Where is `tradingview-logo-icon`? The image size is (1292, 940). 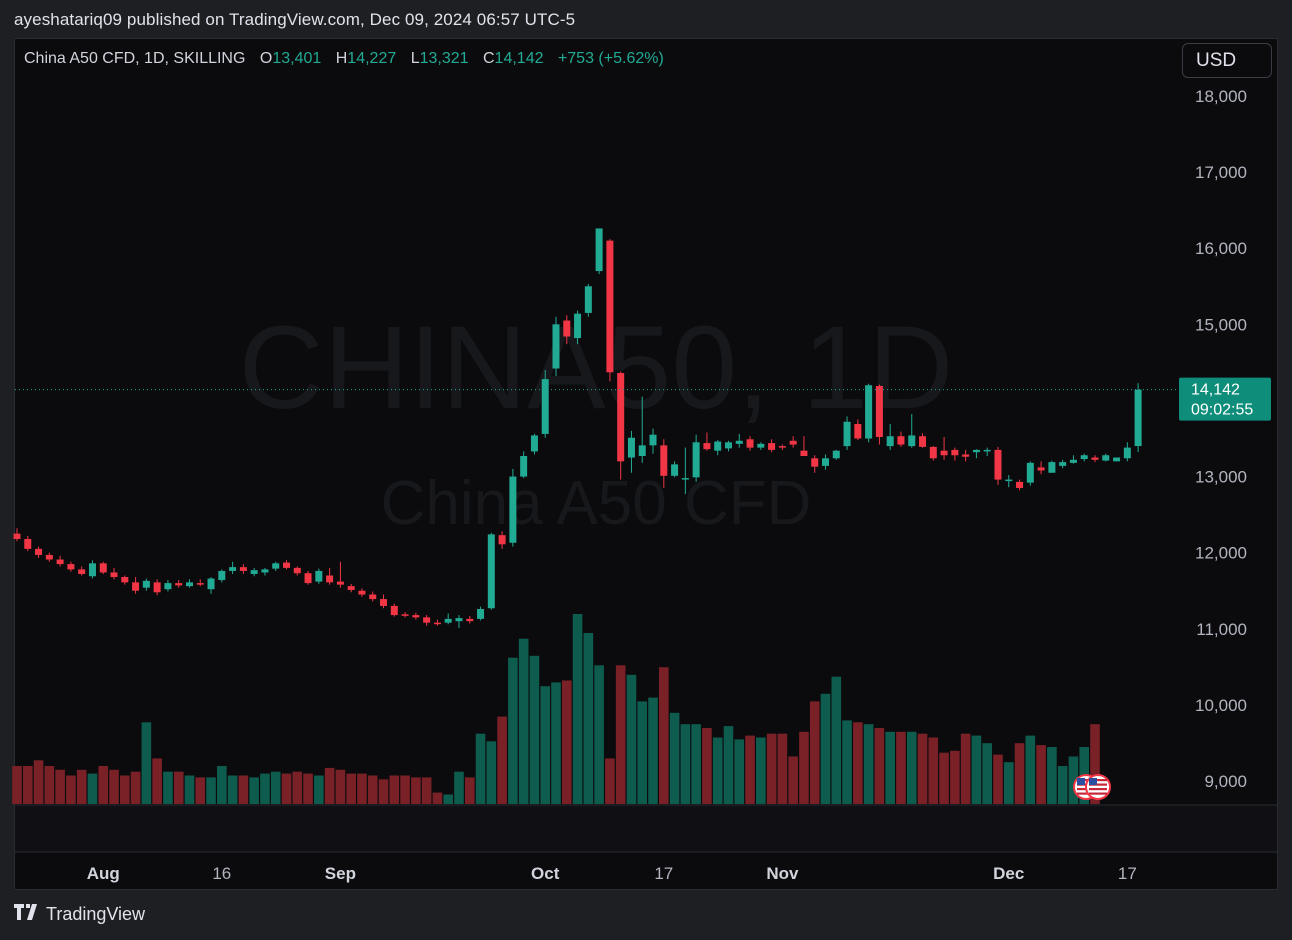 tradingview-logo-icon is located at coordinates (27, 914).